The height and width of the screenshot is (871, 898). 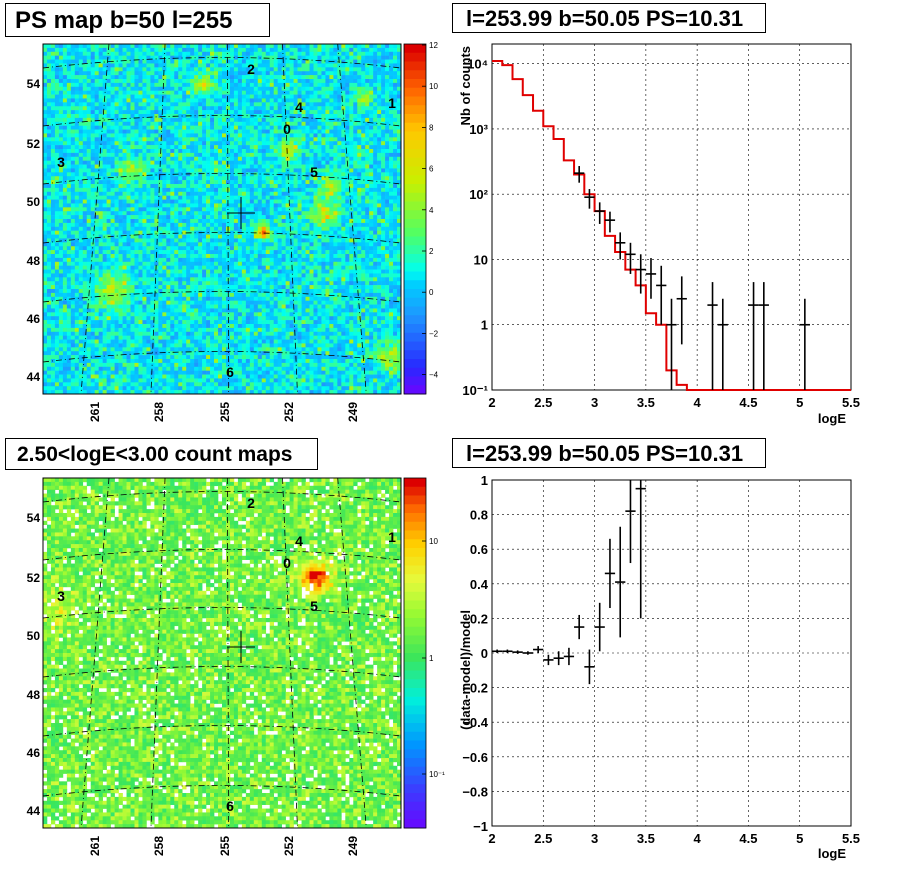 What do you see at coordinates (34, 84) in the screenshot?
I see `y-tick-label: 54` at bounding box center [34, 84].